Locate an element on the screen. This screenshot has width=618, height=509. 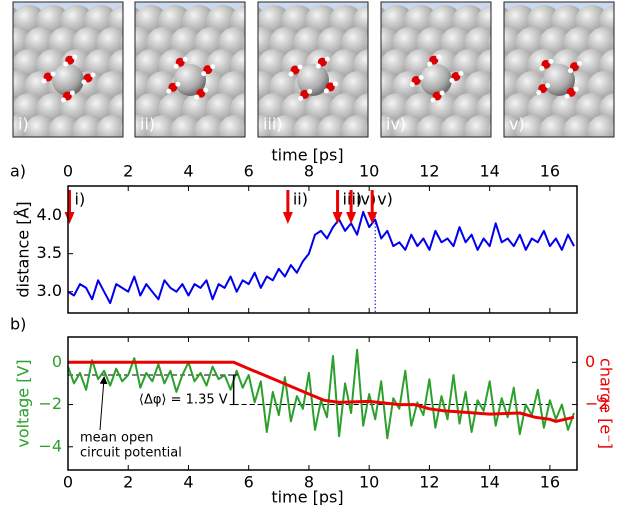
panel-label: ii) is located at coordinates (147, 124).